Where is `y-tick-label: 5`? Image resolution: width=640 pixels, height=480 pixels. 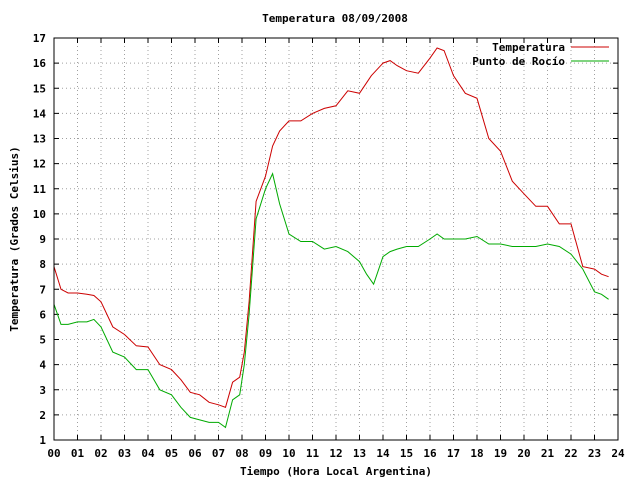 y-tick-label: 5 is located at coordinates (42, 340).